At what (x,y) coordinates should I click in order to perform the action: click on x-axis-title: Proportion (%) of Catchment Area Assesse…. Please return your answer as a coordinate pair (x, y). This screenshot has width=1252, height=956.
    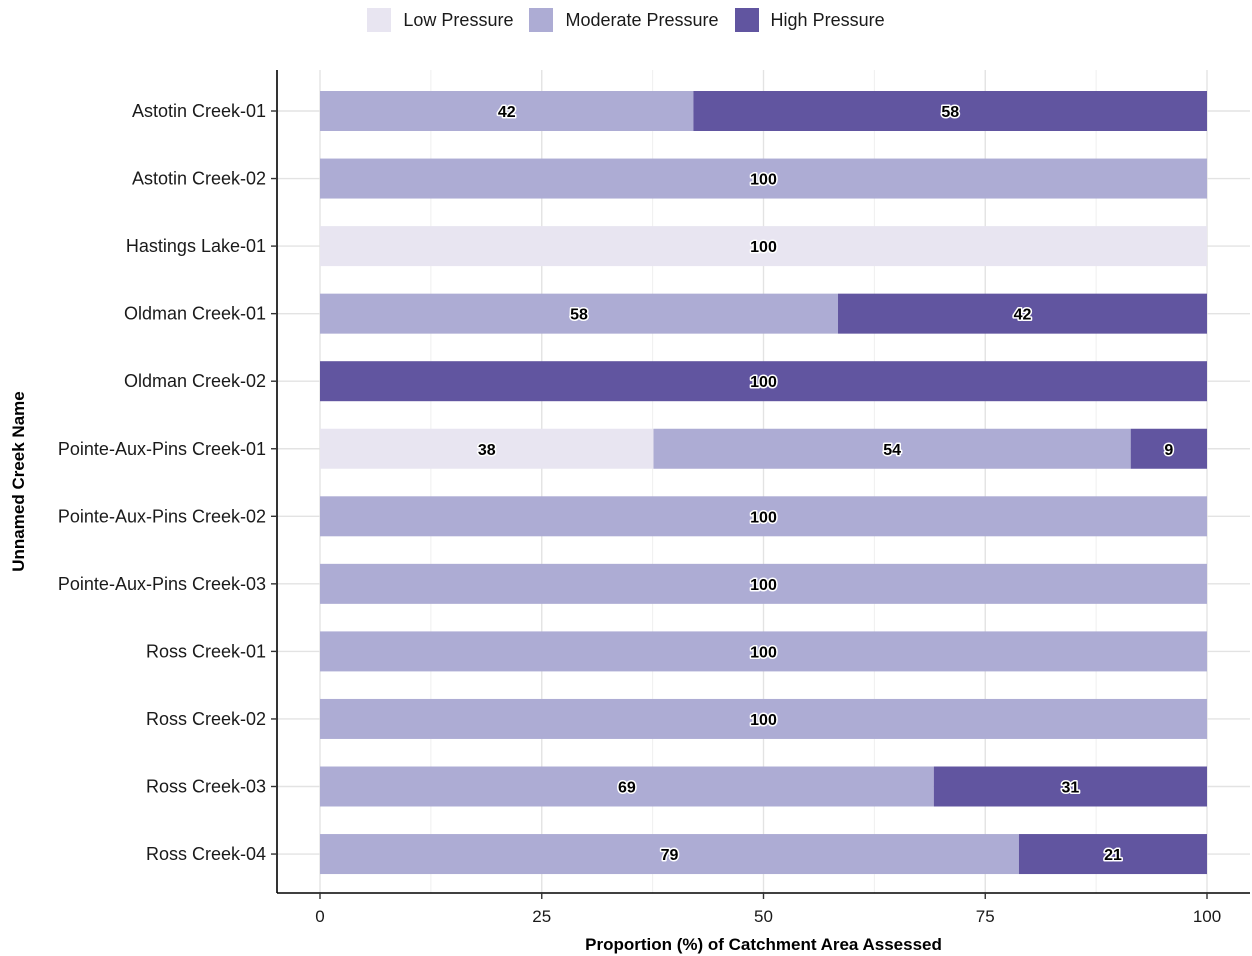
    Looking at the image, I should click on (763, 944).